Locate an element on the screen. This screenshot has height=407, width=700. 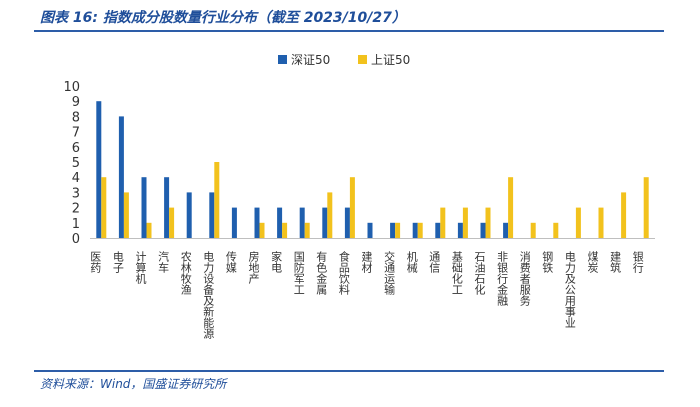
y-tick-label: 1 is located at coordinates (76, 224).